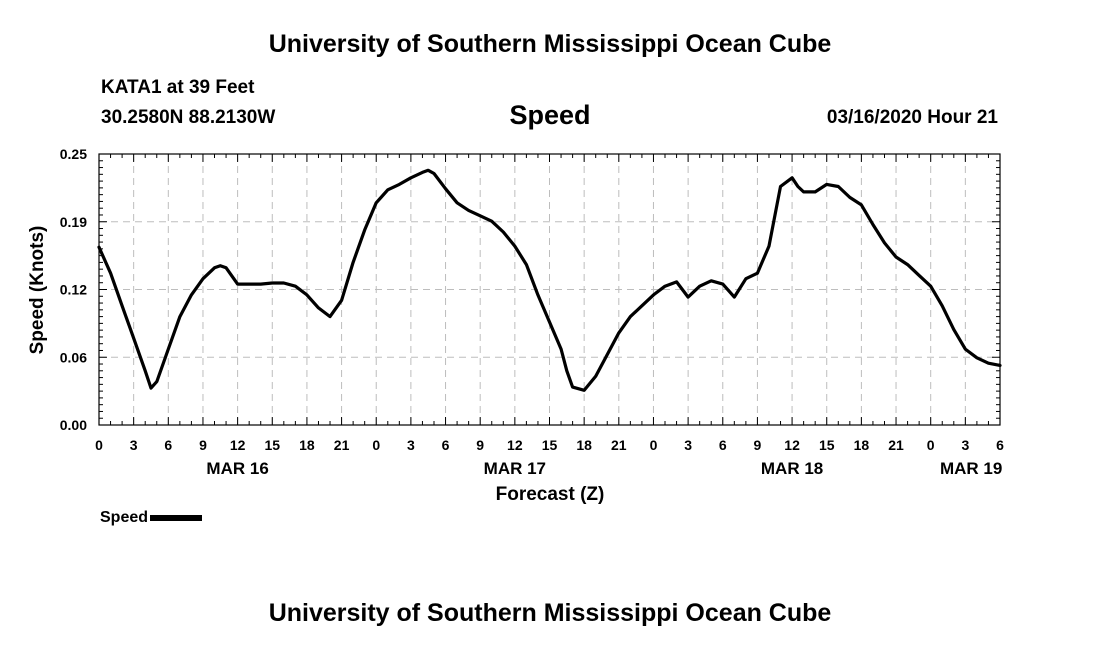  What do you see at coordinates (178, 87) in the screenshot?
I see `station-label: KATA1 at 39 Feet` at bounding box center [178, 87].